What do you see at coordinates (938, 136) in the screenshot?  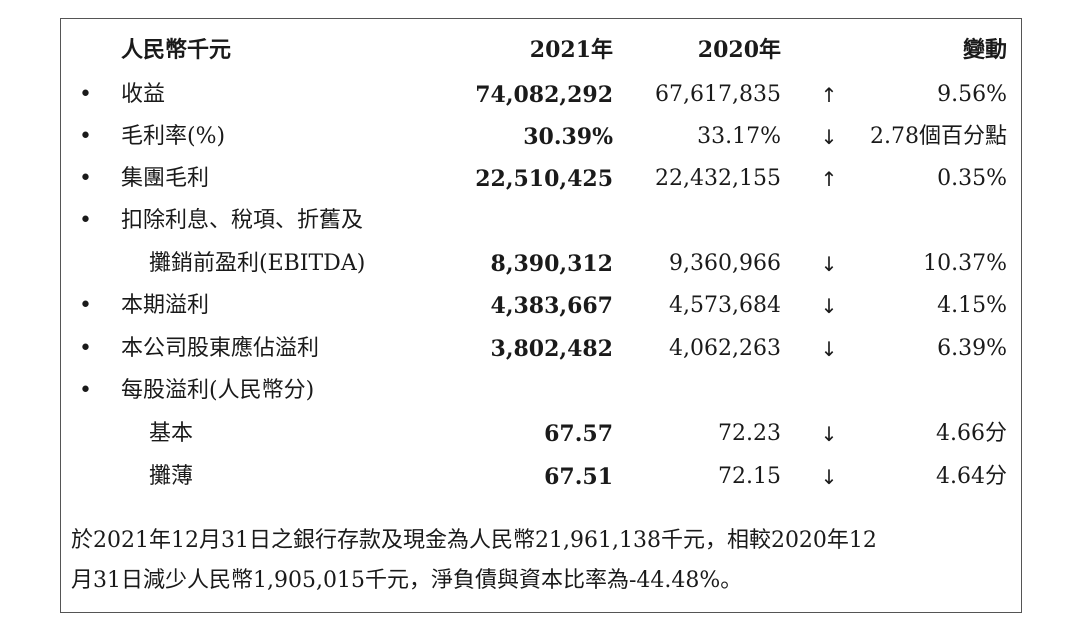 I see `change-value: 2.78個百分點` at bounding box center [938, 136].